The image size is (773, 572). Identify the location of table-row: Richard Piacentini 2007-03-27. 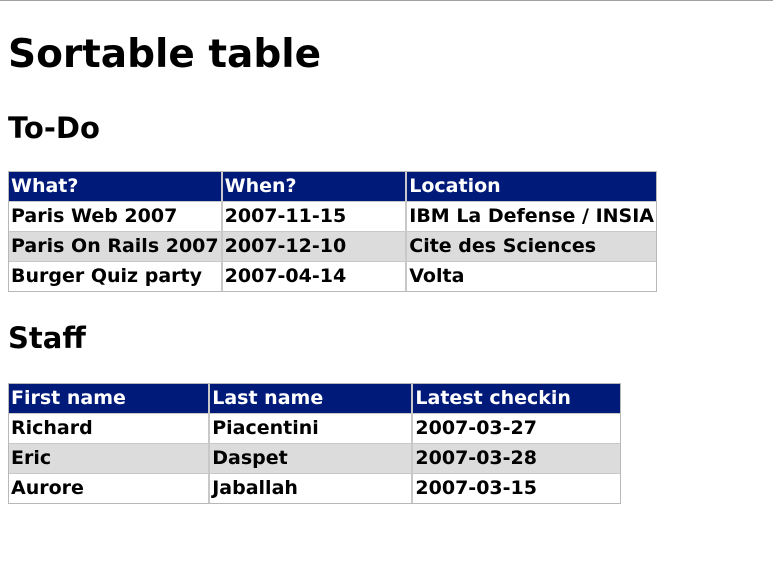
(314, 429).